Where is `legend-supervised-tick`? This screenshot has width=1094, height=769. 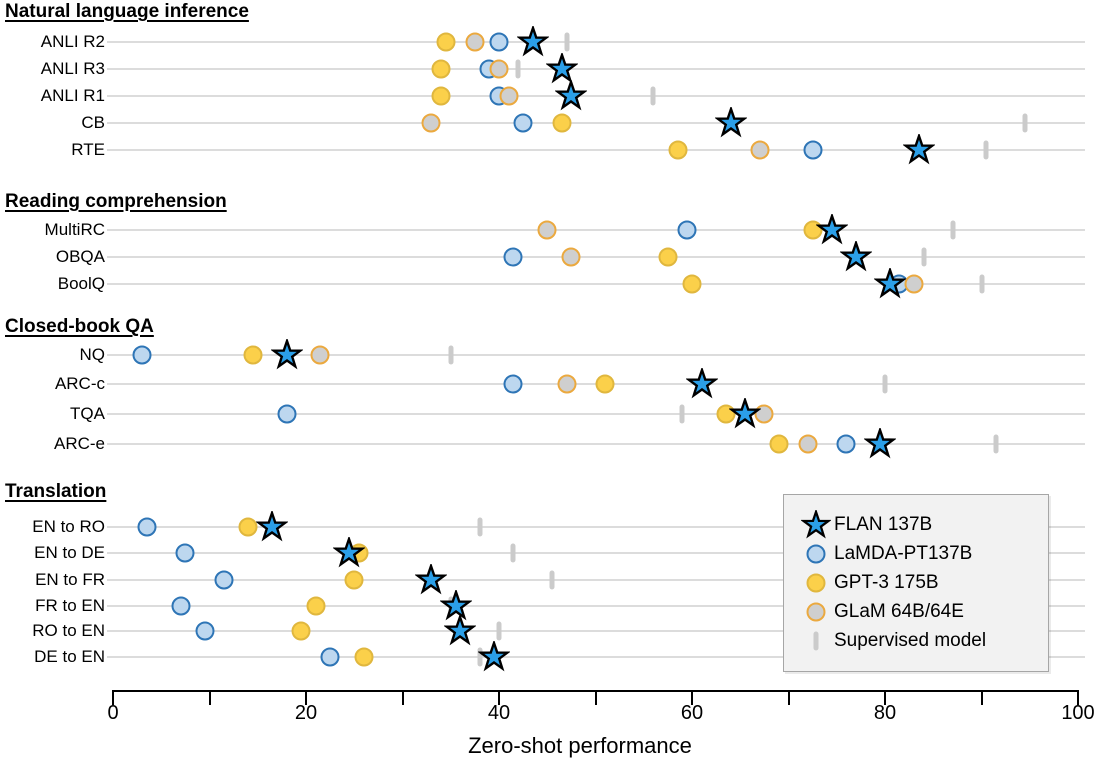 legend-supervised-tick is located at coordinates (816, 641).